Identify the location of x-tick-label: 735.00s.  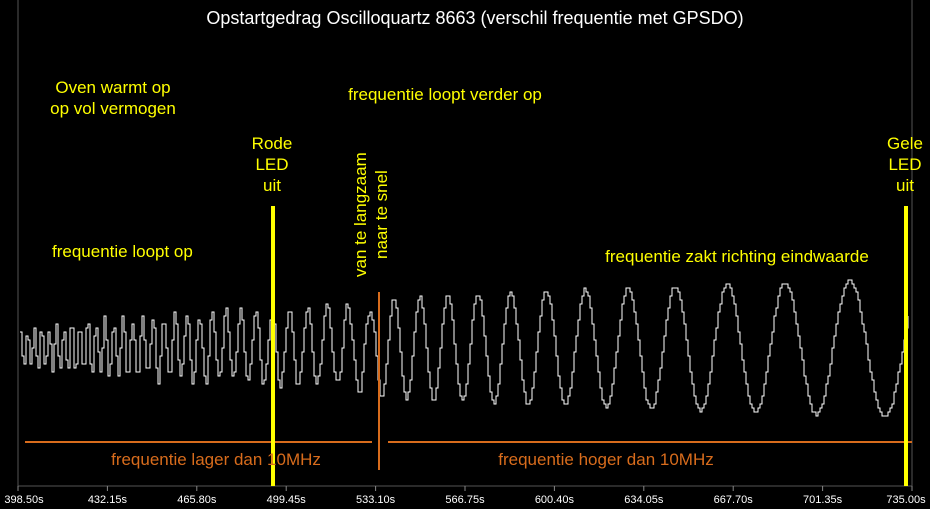
(906, 500).